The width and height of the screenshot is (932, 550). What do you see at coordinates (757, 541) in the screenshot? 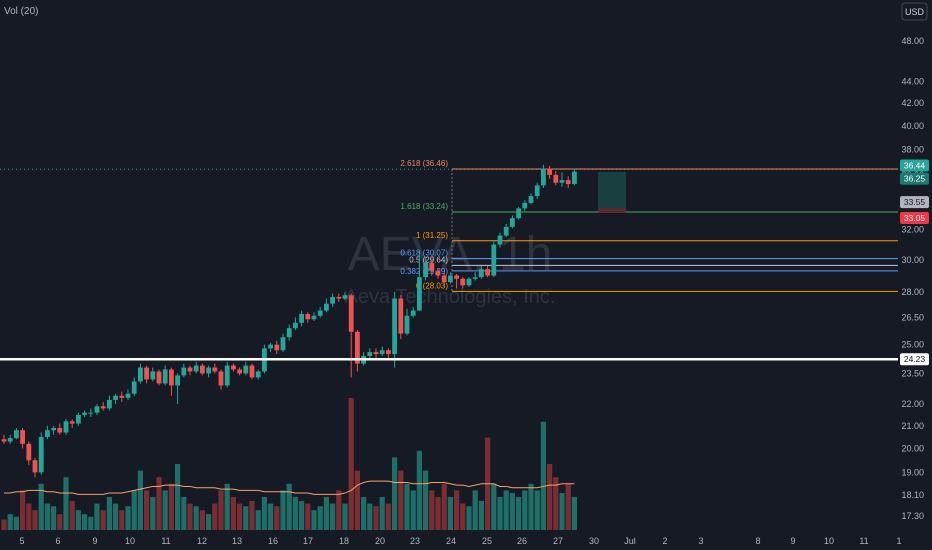
I see `time-tick-label: 8` at bounding box center [757, 541].